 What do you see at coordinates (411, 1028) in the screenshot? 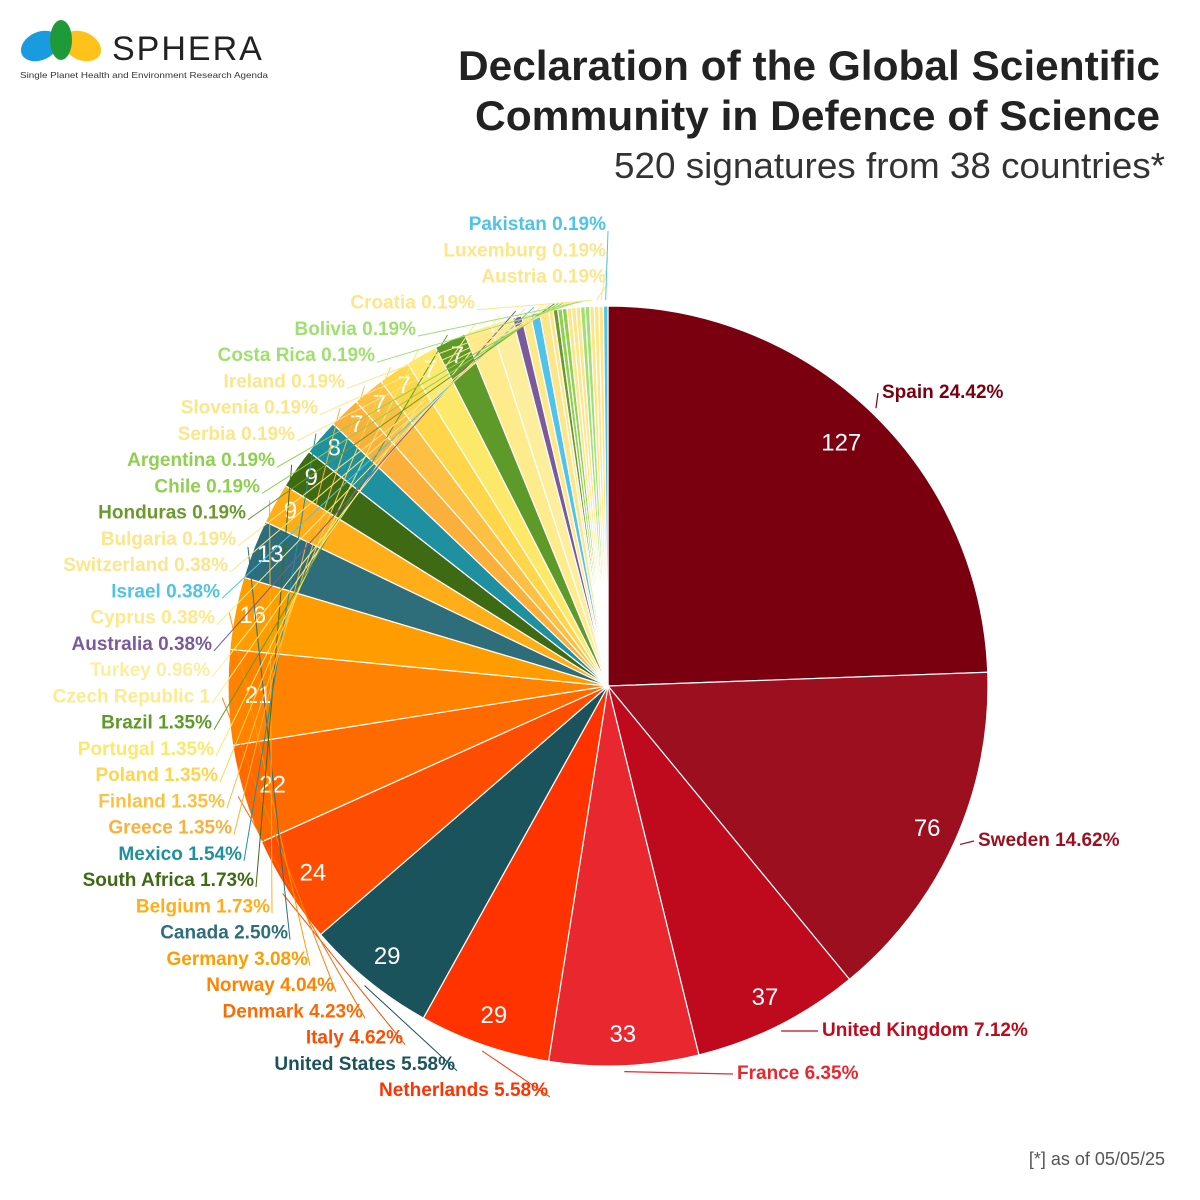
I see `leader-line-united-states` at bounding box center [411, 1028].